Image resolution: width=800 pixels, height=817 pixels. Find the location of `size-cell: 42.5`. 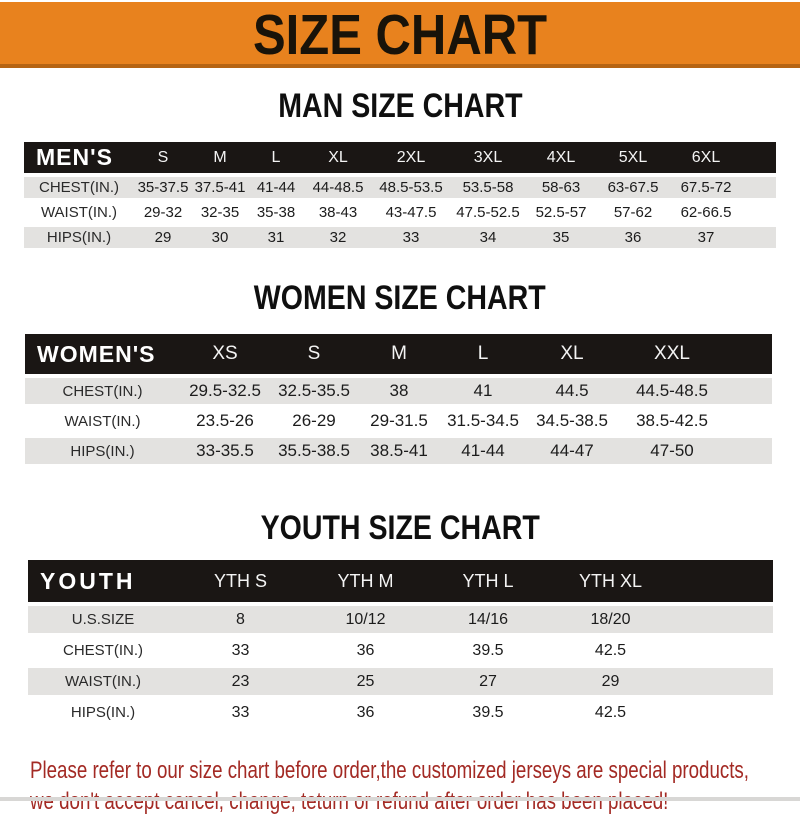

size-cell: 42.5 is located at coordinates (610, 712).